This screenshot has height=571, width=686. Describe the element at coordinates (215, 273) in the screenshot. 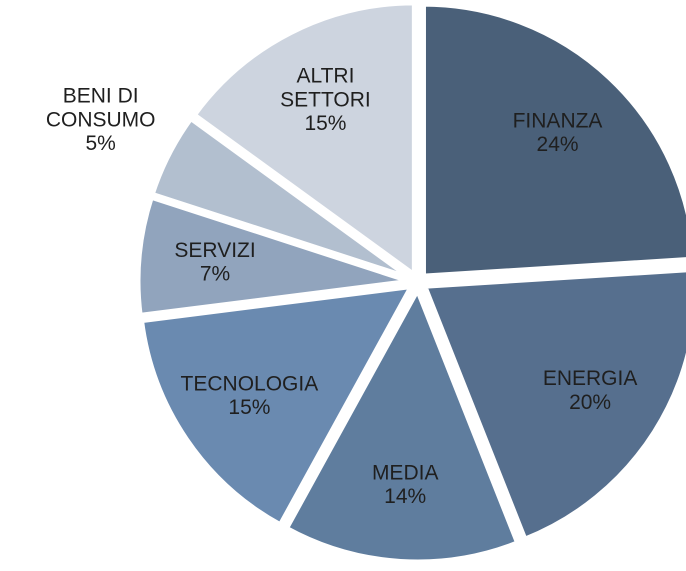

I see `slice-value-label: 7%` at that location.